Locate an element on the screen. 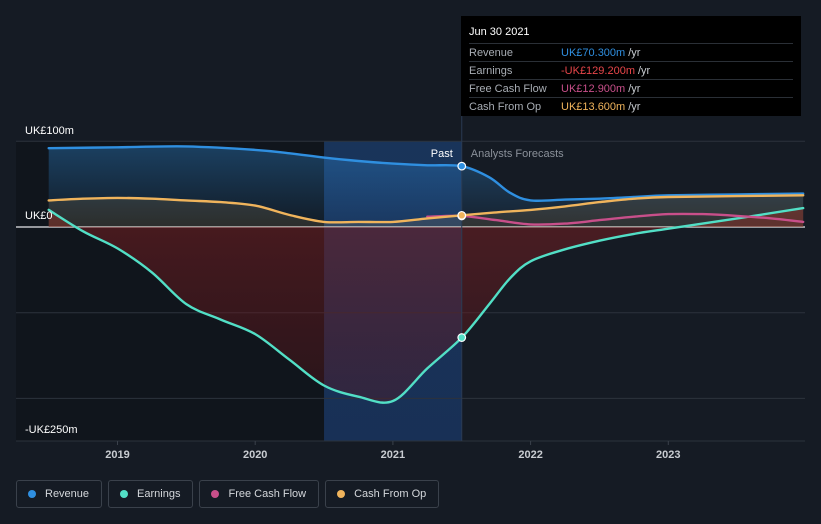 The width and height of the screenshot is (821, 524). y-axis-label-bottom: -UK£250m is located at coordinates (51, 430).